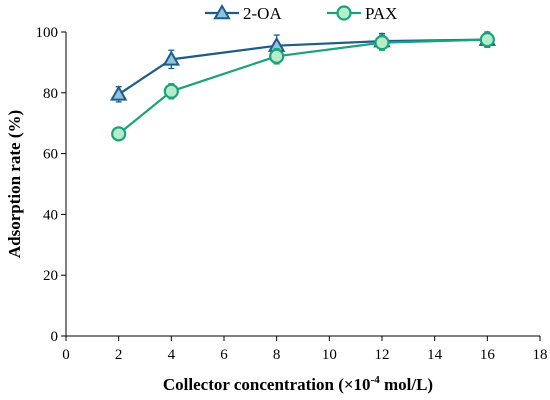 This screenshot has width=550, height=400. What do you see at coordinates (329, 355) in the screenshot?
I see `x-tick-label: 10` at bounding box center [329, 355].